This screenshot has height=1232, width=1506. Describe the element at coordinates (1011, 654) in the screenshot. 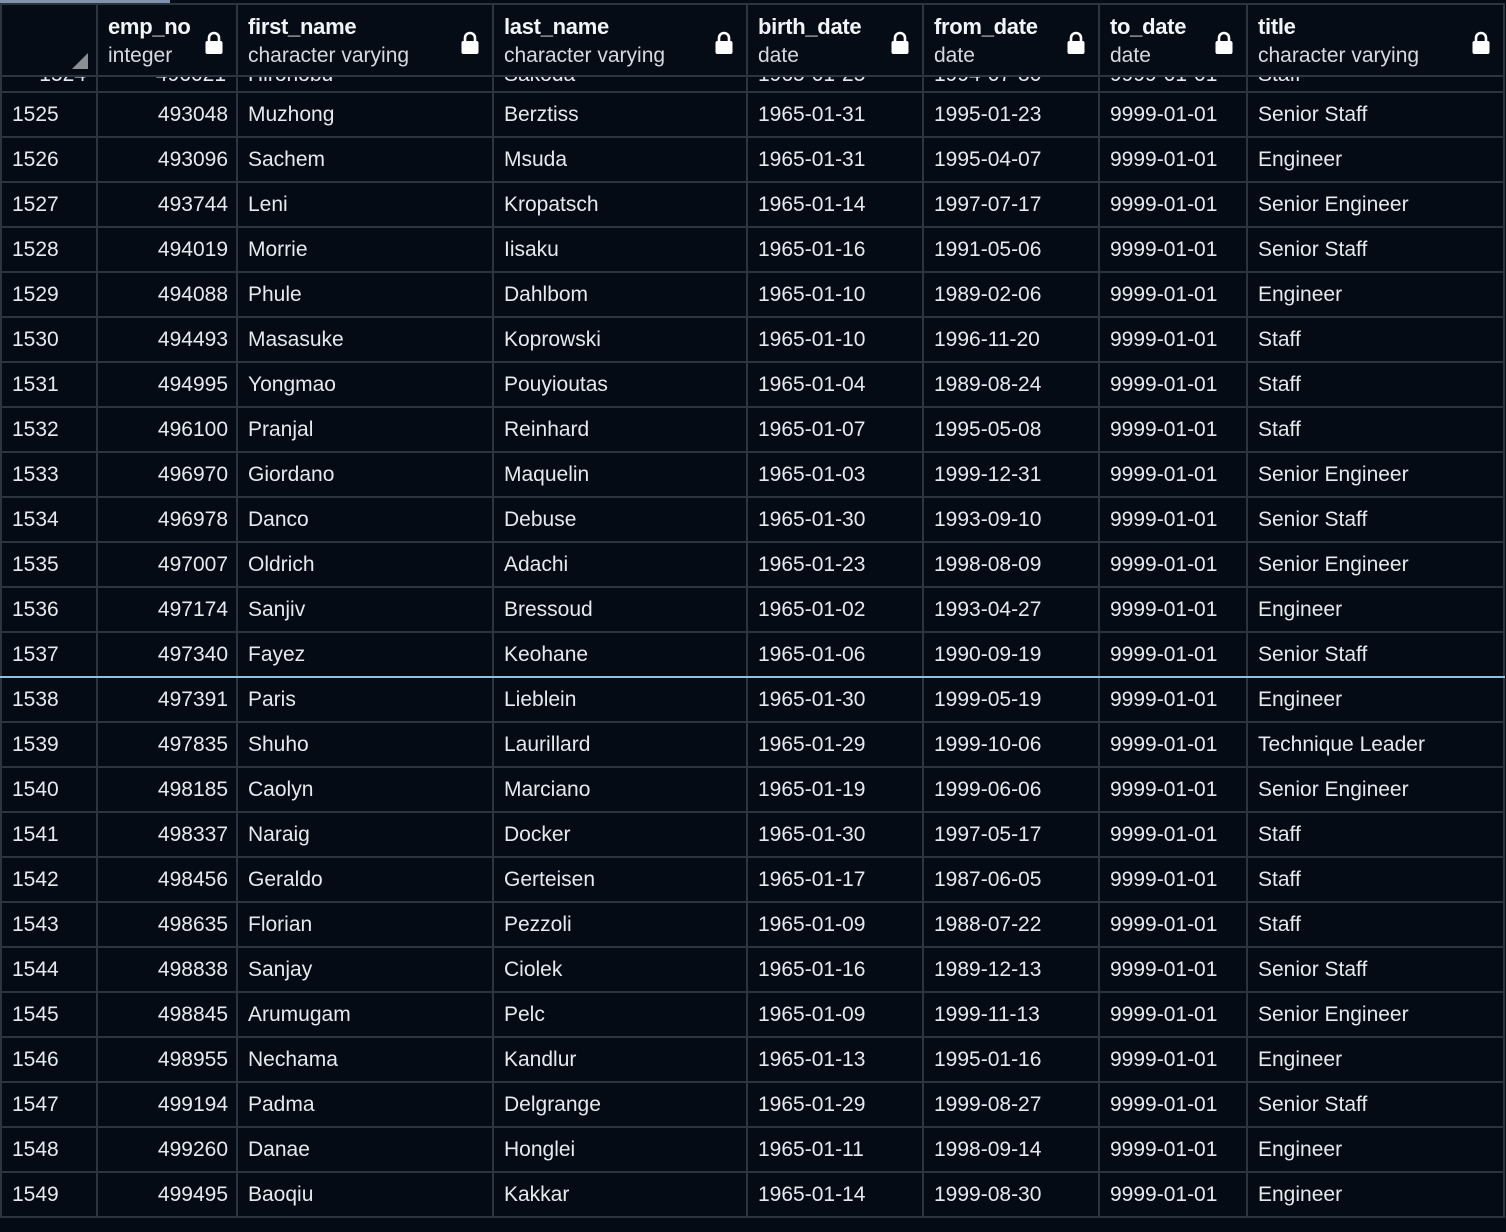

I see `from-date-cell: 1990-09-19` at that location.